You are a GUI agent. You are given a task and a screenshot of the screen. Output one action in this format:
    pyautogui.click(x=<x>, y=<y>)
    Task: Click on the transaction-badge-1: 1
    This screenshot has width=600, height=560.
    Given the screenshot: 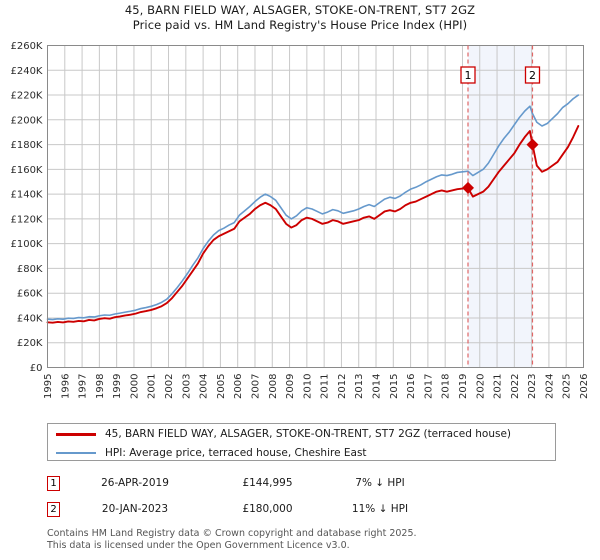 What is the action you would take?
    pyautogui.click(x=53, y=483)
    